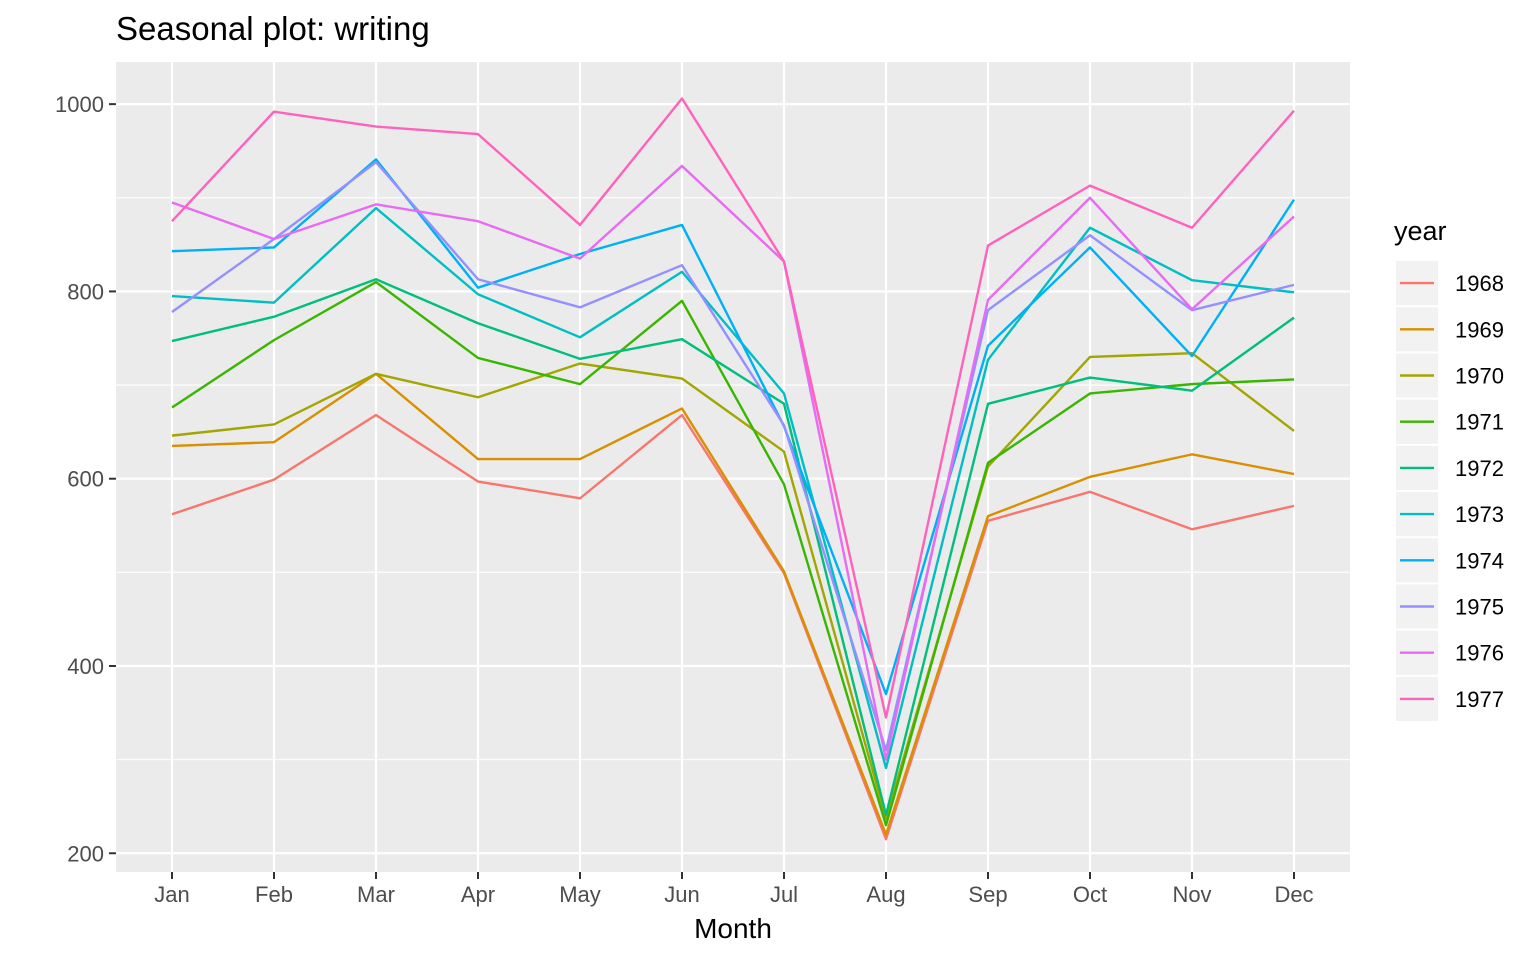 This screenshot has height=960, width=1536. What do you see at coordinates (1479, 653) in the screenshot?
I see `legend-label: 1976` at bounding box center [1479, 653].